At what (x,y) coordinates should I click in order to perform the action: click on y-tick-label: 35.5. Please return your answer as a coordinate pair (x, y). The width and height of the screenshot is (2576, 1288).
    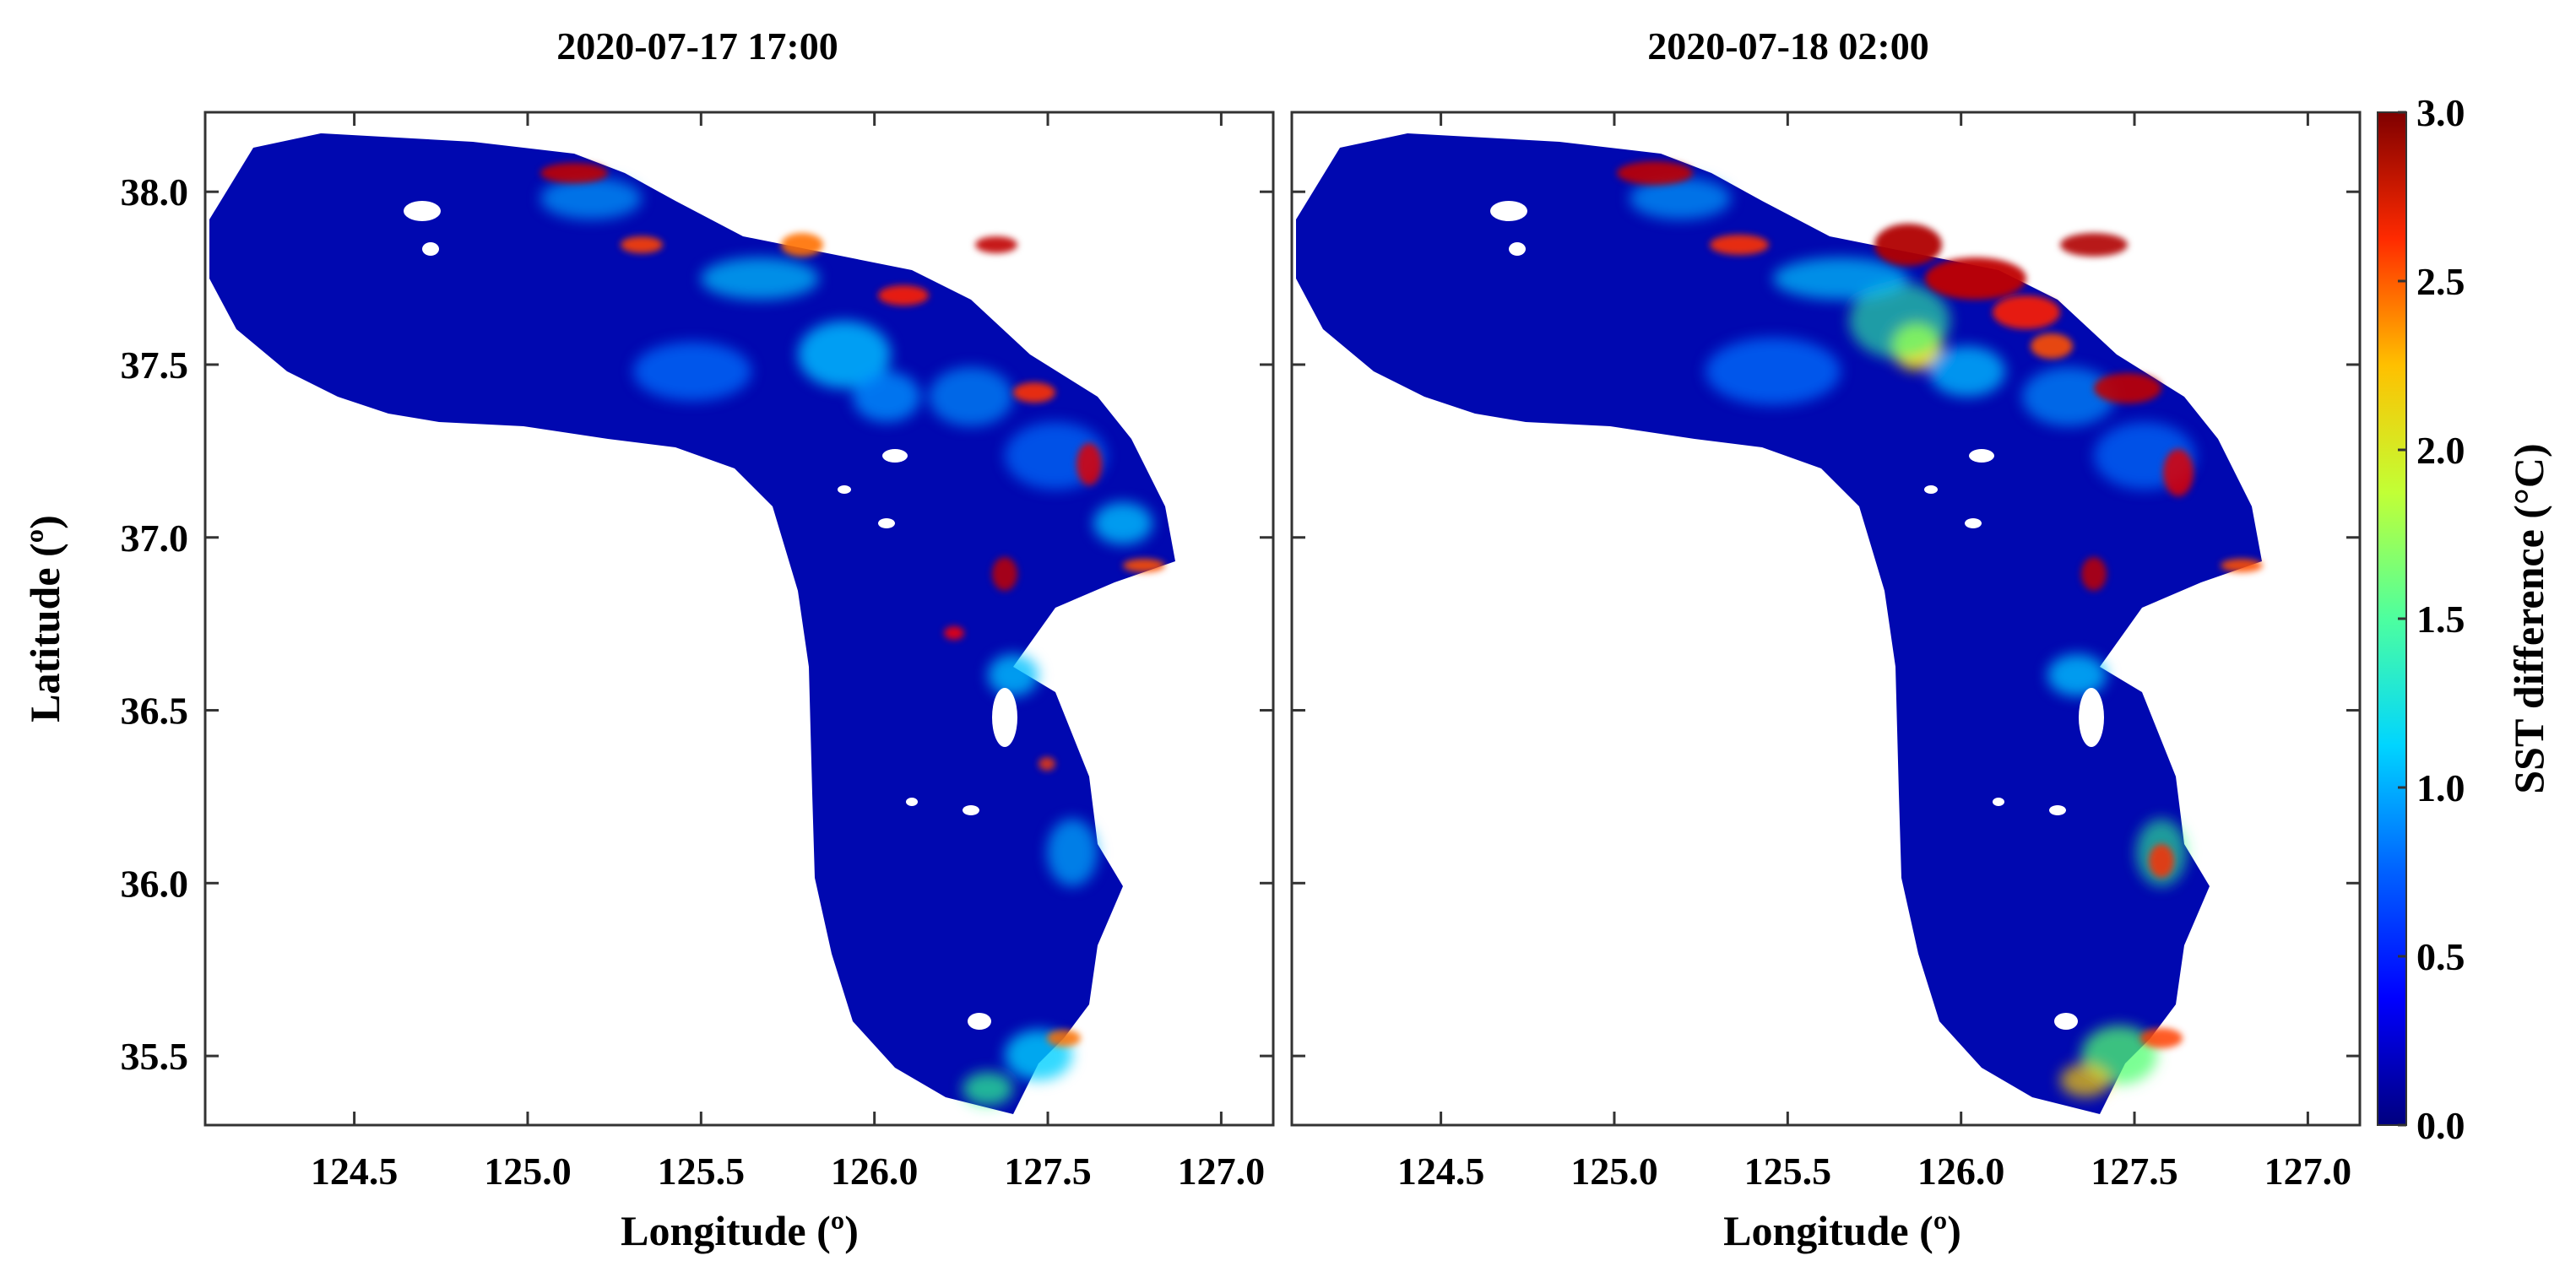
    Looking at the image, I should click on (155, 1056).